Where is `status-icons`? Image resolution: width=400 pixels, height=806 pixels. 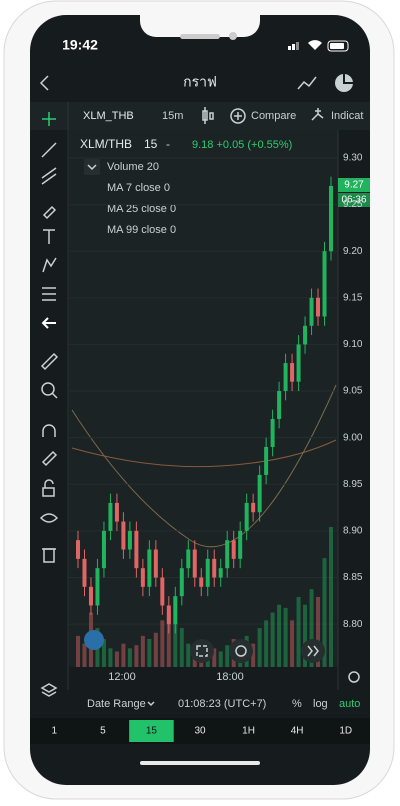 status-icons is located at coordinates (318, 46).